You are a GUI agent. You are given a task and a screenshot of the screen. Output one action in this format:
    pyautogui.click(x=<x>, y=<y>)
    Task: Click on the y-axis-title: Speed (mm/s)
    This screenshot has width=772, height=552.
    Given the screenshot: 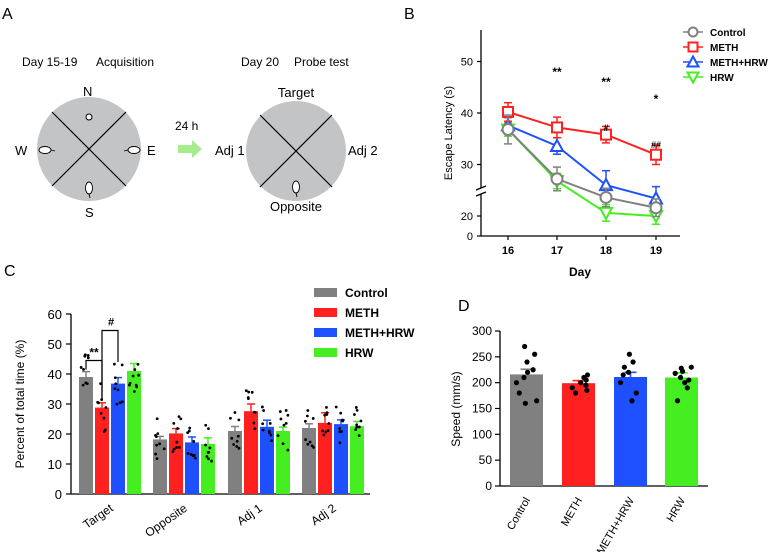 What is the action you would take?
    pyautogui.click(x=456, y=408)
    